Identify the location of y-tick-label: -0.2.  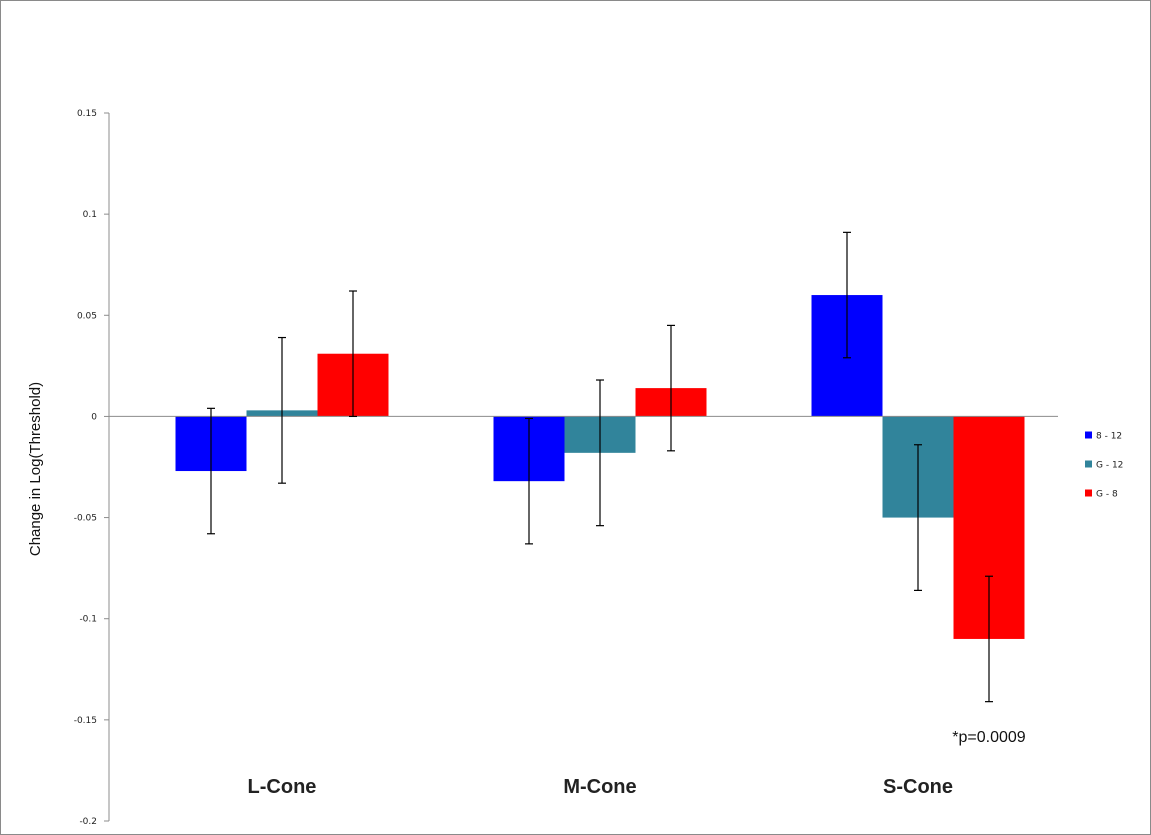
(88, 822).